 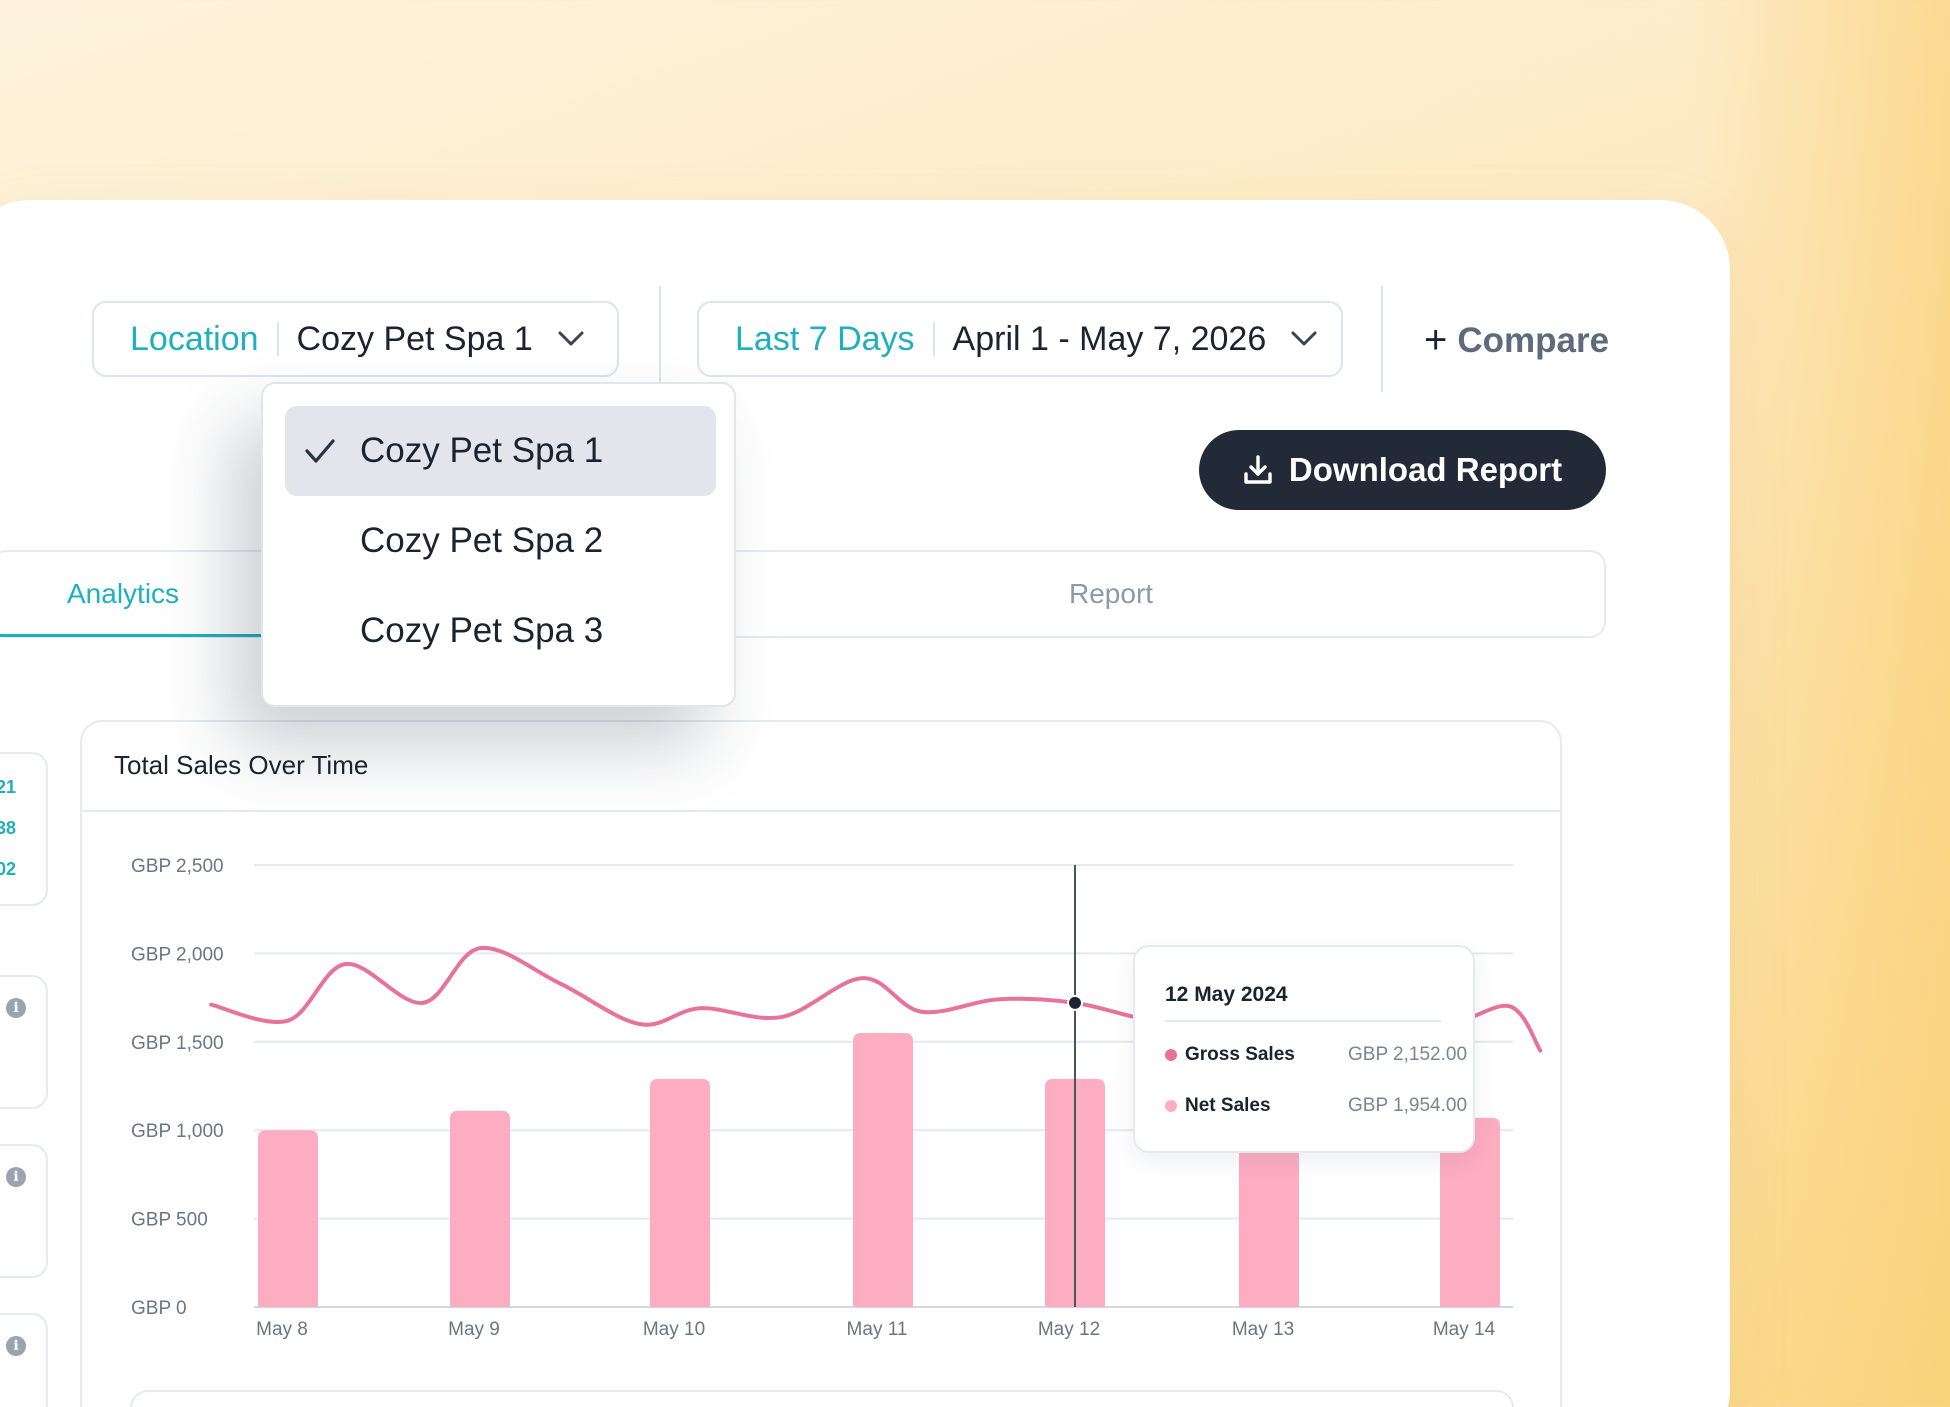 I want to click on tooltip-series-name: Gross Sales, so click(x=1240, y=1054).